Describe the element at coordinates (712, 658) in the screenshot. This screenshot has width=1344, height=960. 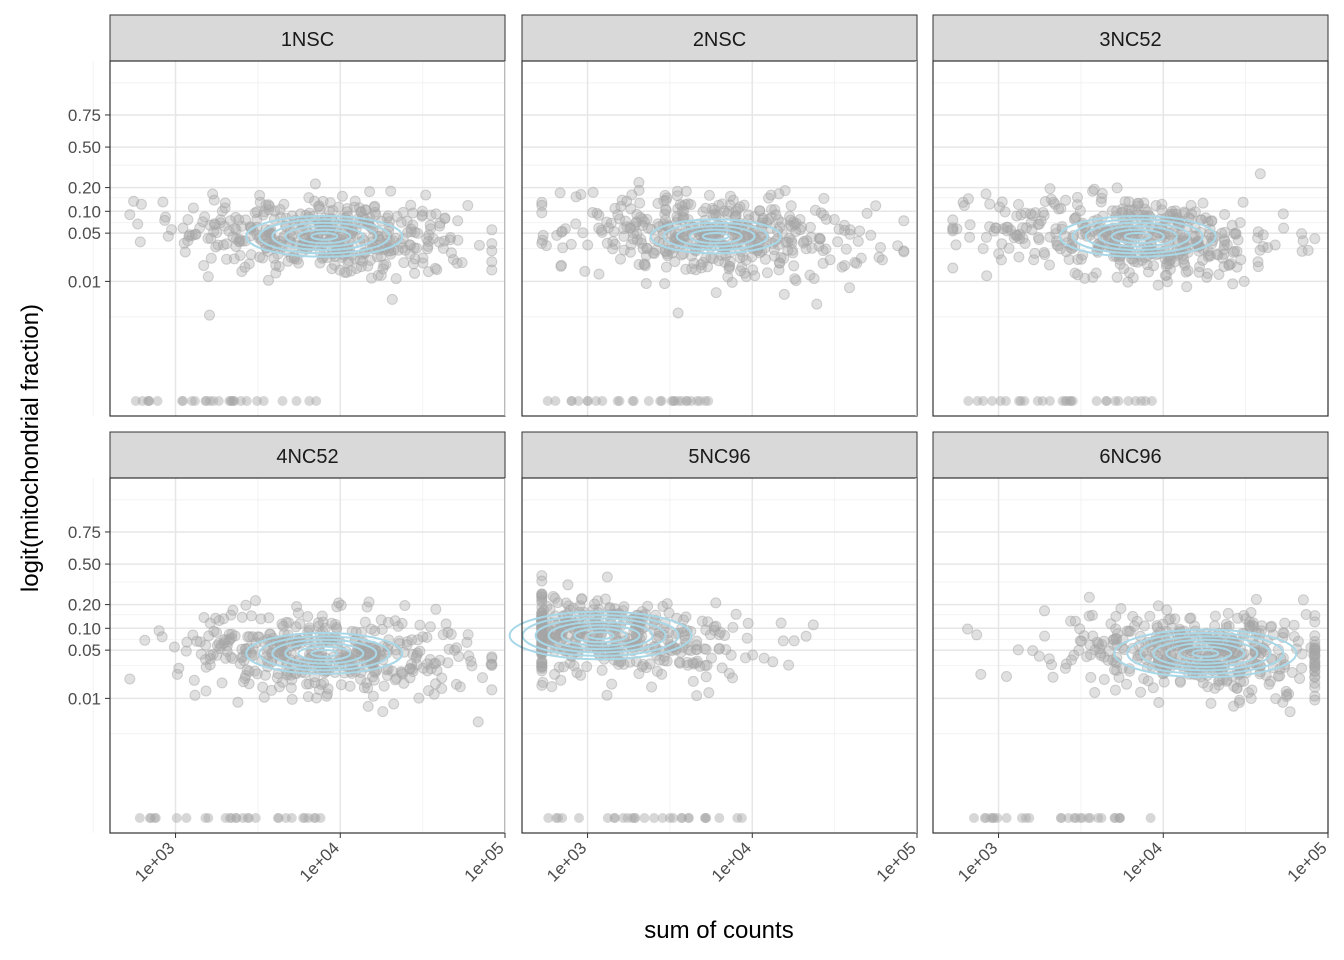
I see `facet-panel-5NC96: 5NC96 1e+03 1e+04 1e+05` at that location.